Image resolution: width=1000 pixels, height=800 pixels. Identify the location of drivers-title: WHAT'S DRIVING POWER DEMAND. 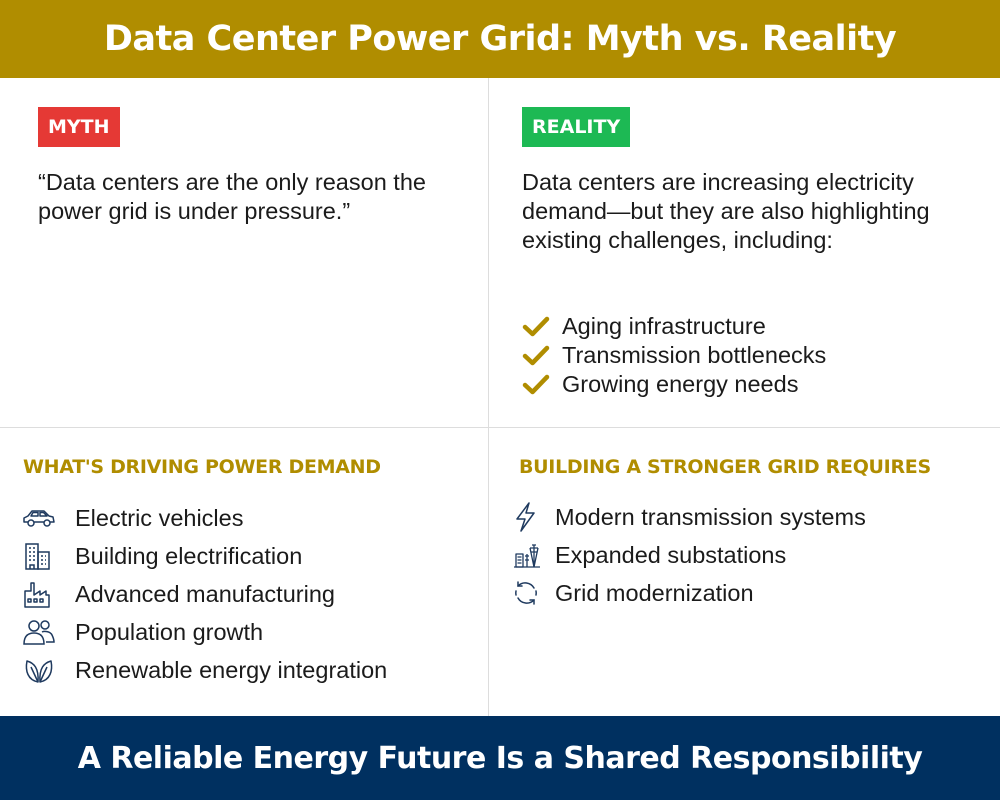
(202, 467).